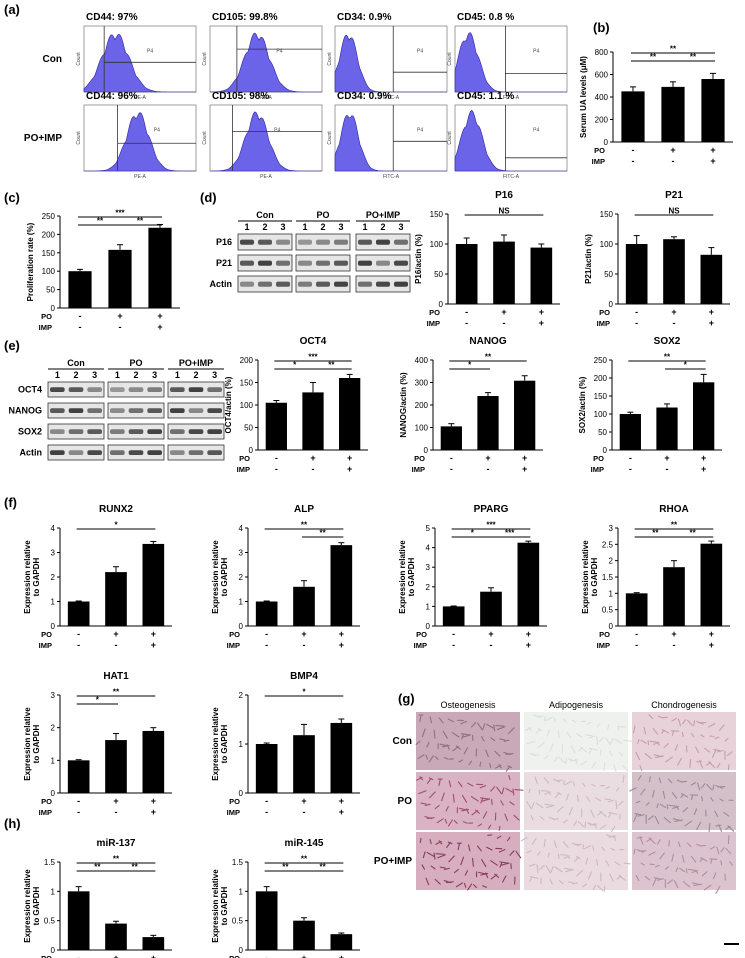  I want to click on y-tick-label: 3, so click(611, 528).